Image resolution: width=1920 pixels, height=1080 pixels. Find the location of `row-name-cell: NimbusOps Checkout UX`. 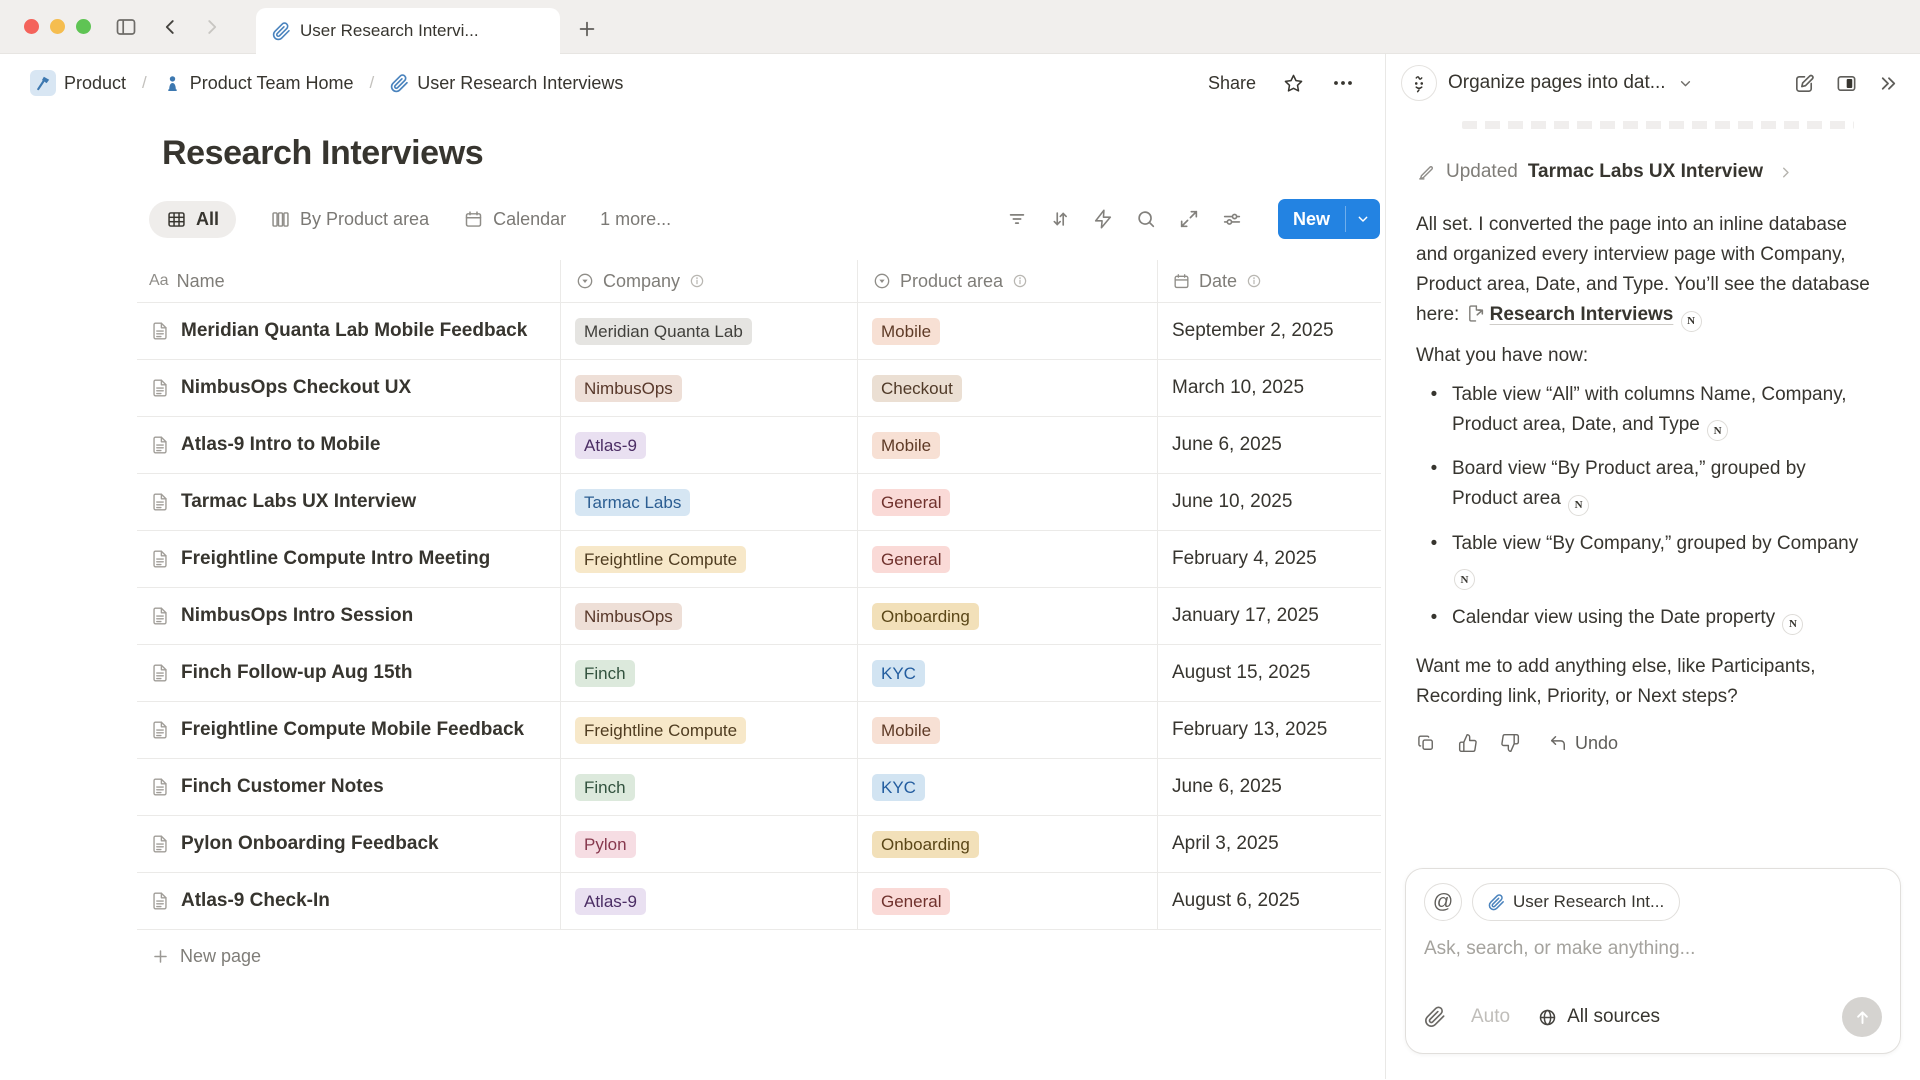

row-name-cell: NimbusOps Checkout UX is located at coordinates (348, 388).